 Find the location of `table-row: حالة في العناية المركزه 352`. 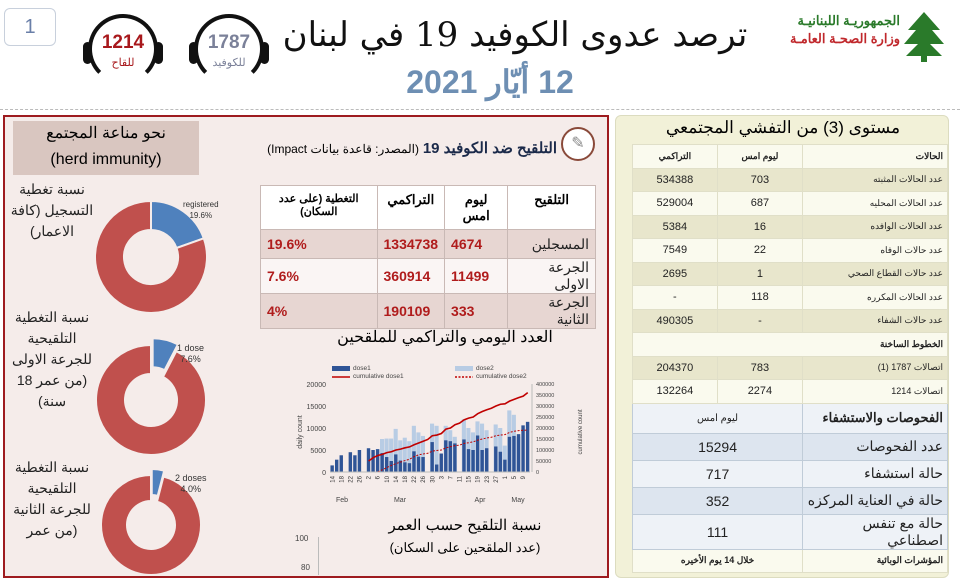

table-row: حالة في العناية المركزه 352 is located at coordinates (789, 500).